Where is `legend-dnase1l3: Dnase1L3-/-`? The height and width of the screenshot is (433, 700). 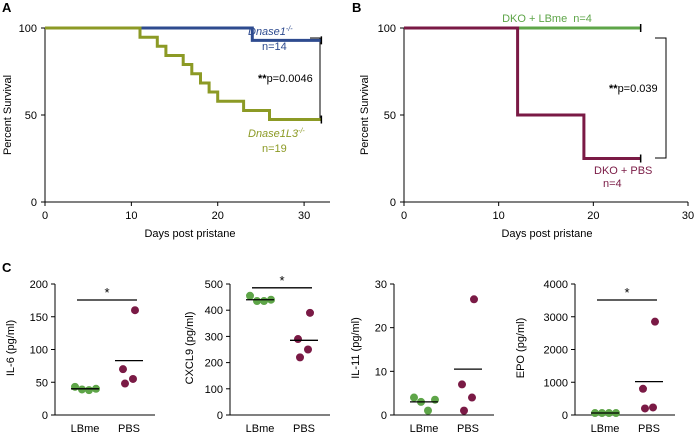
legend-dnase1l3: Dnase1L3-/- is located at coordinates (276, 134).